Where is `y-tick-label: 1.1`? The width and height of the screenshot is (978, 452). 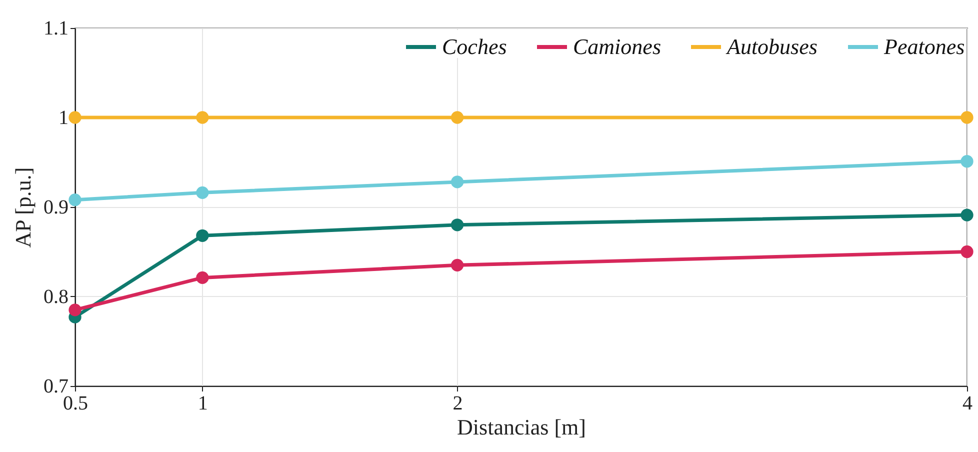
y-tick-label: 1.1 is located at coordinates (56, 29).